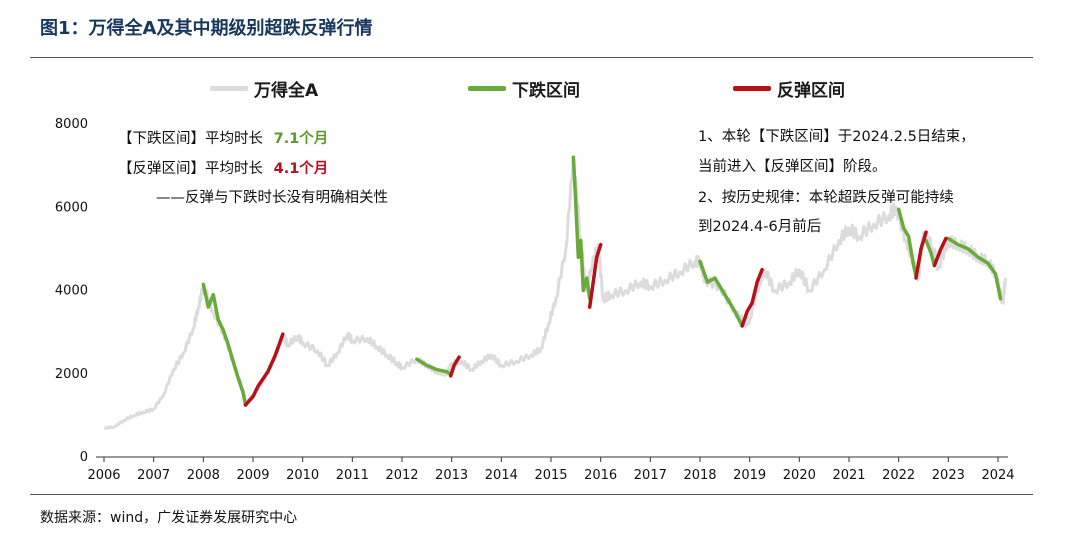  What do you see at coordinates (997, 475) in the screenshot?
I see `x-tick-label: 2024` at bounding box center [997, 475].